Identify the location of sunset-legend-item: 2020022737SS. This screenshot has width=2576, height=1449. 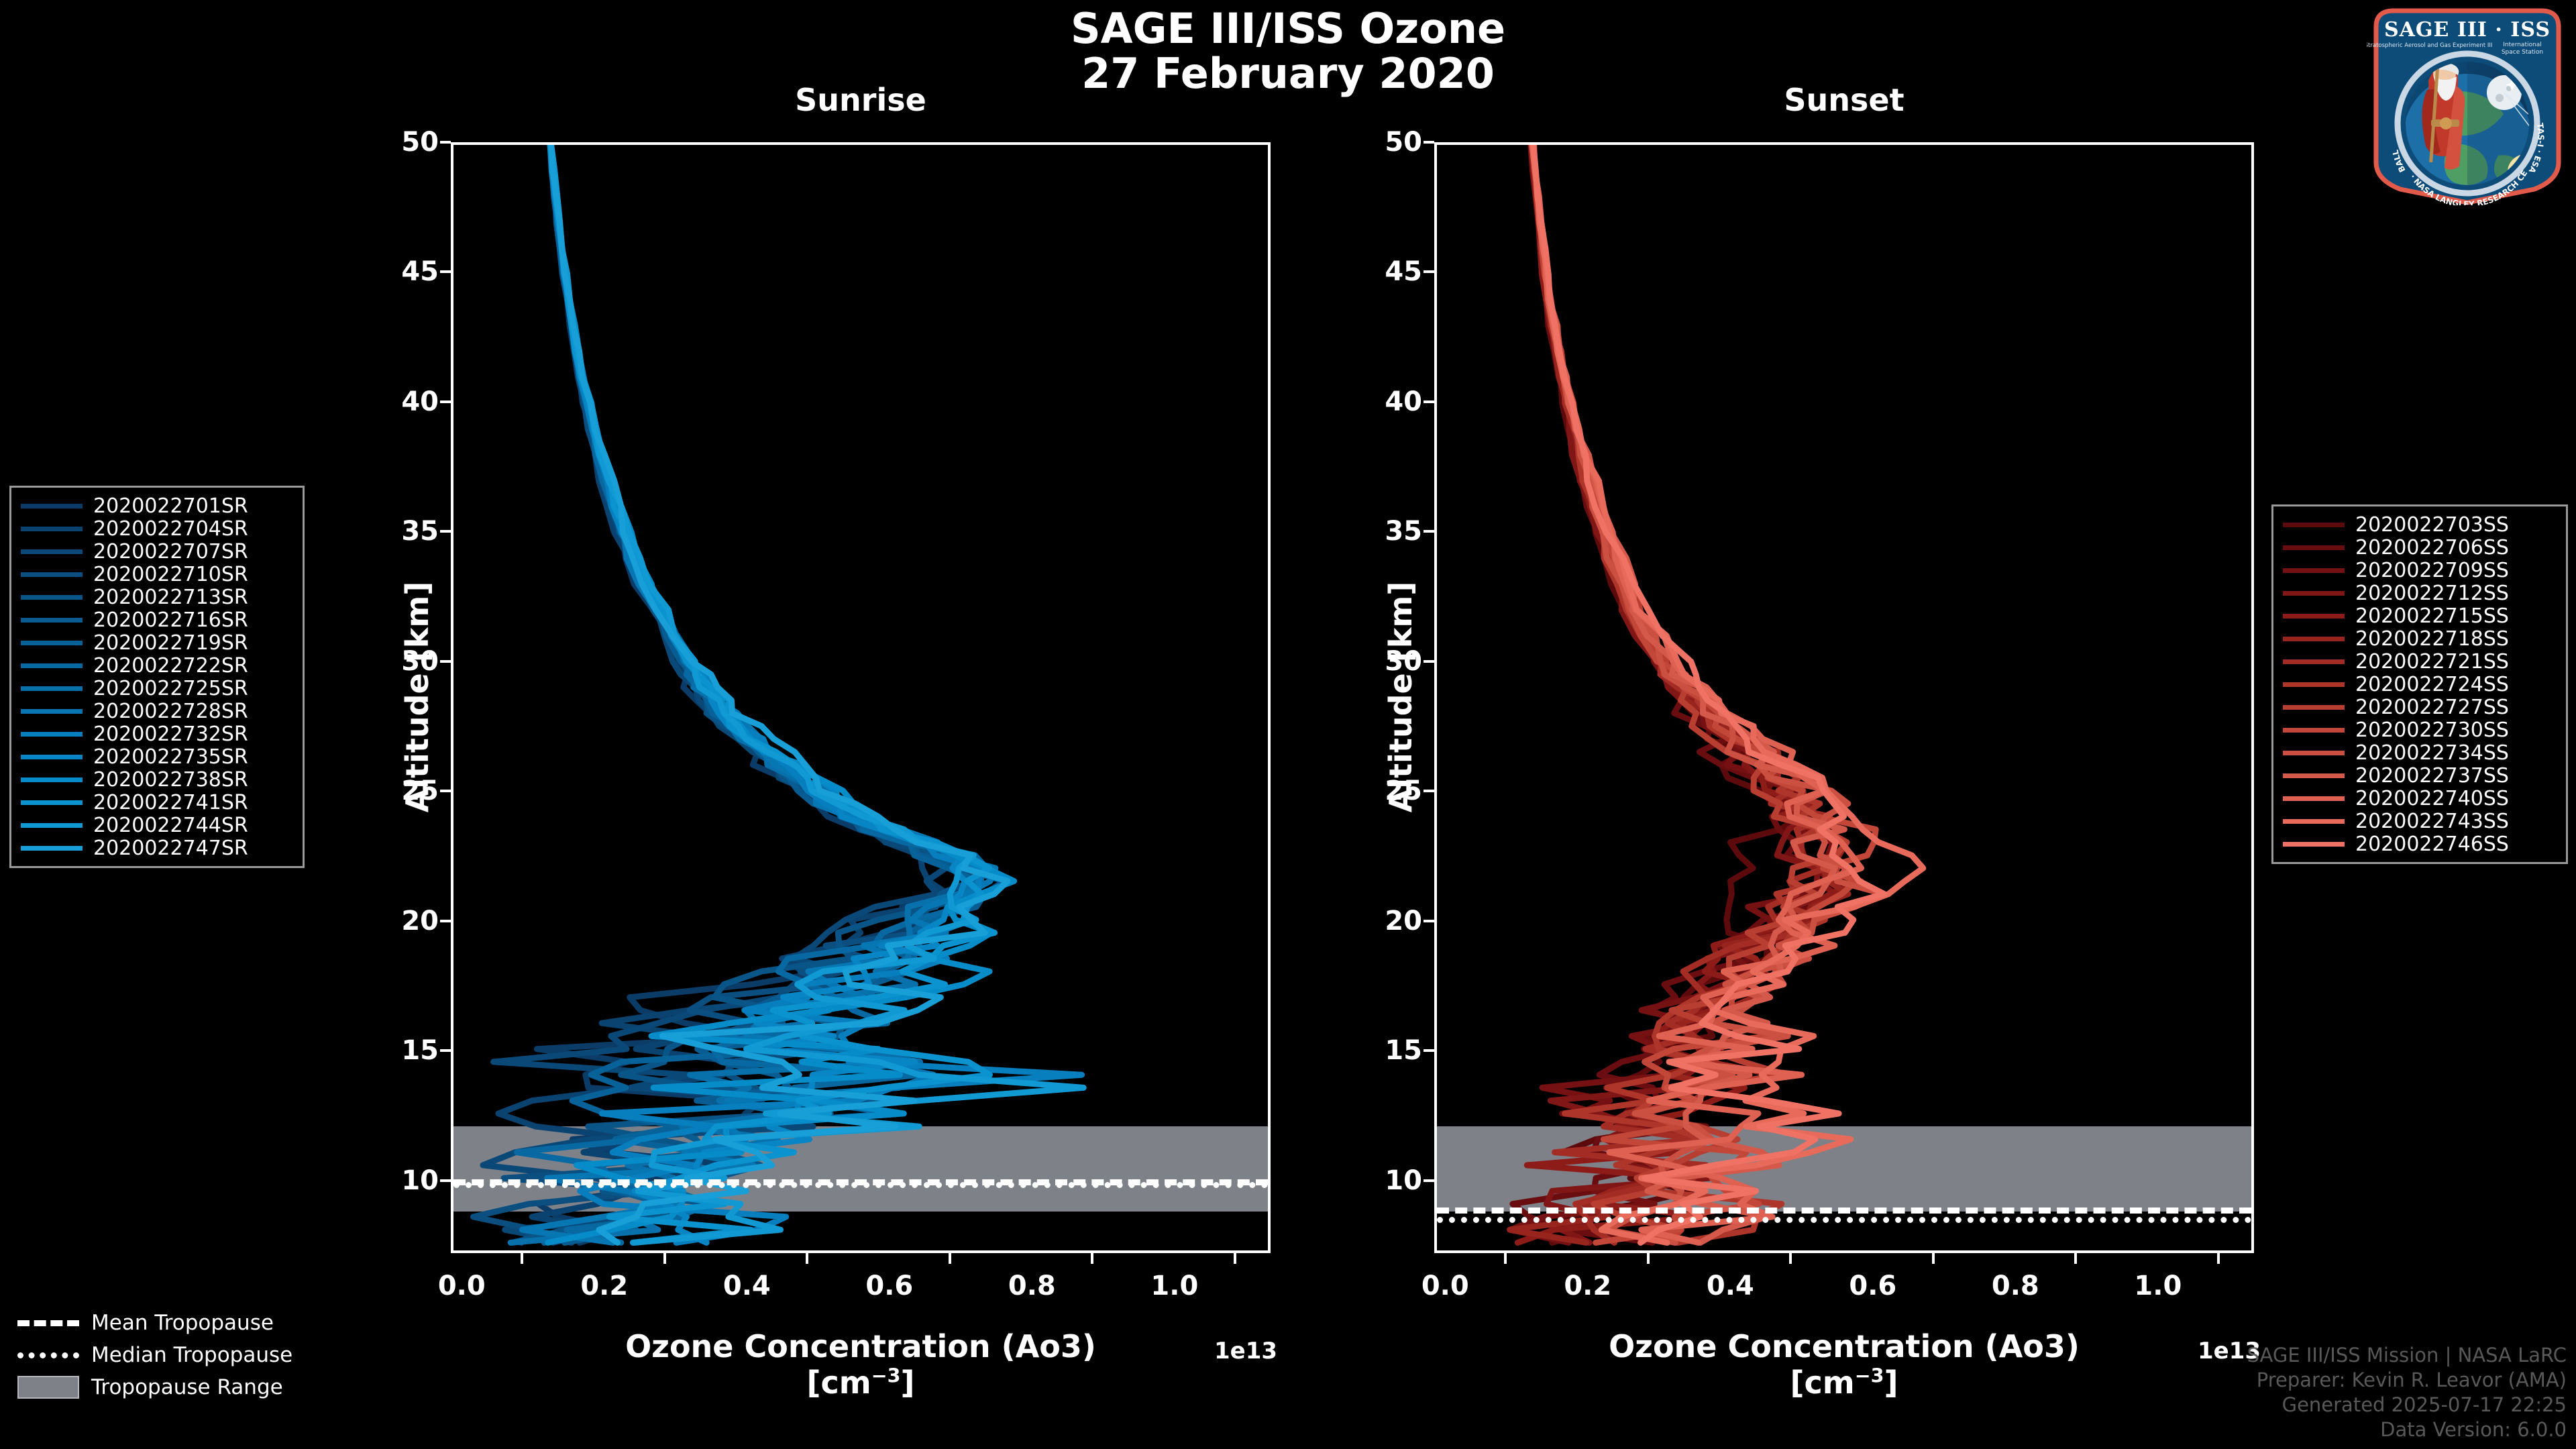
(2420, 776).